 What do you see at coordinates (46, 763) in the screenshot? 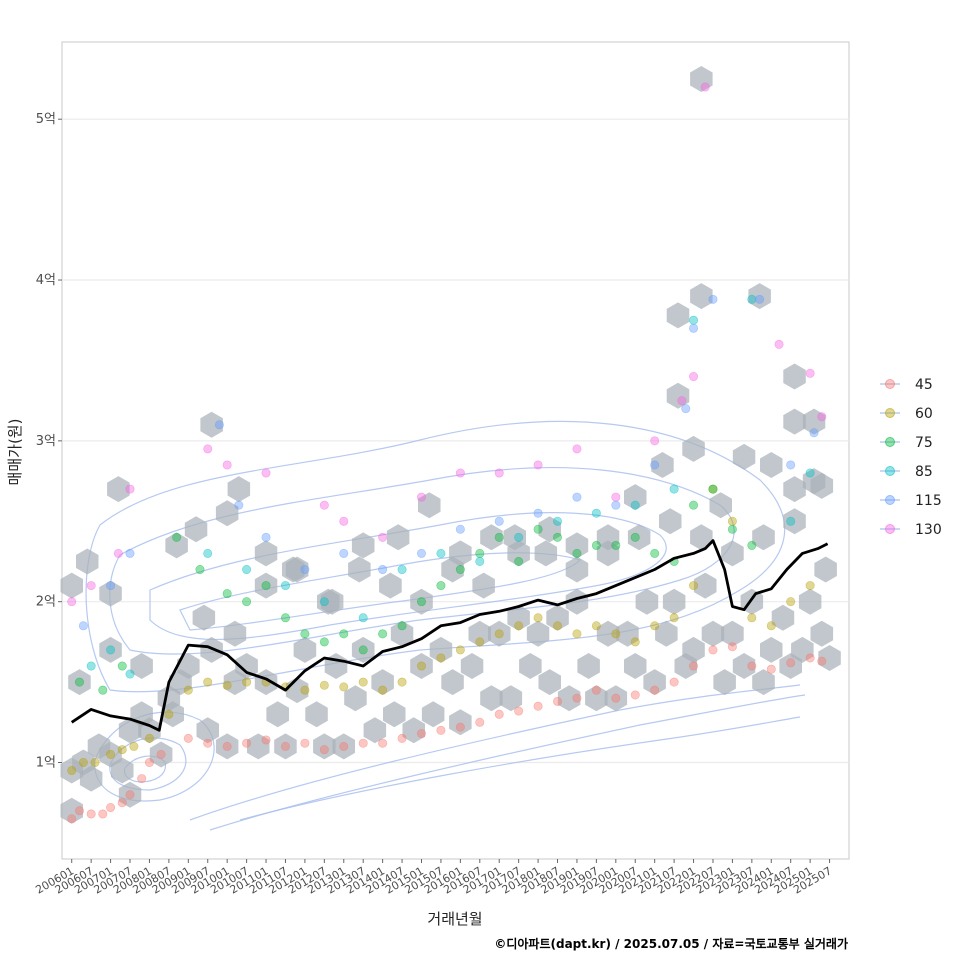
I see `y-tick-label: 1억` at bounding box center [46, 763].